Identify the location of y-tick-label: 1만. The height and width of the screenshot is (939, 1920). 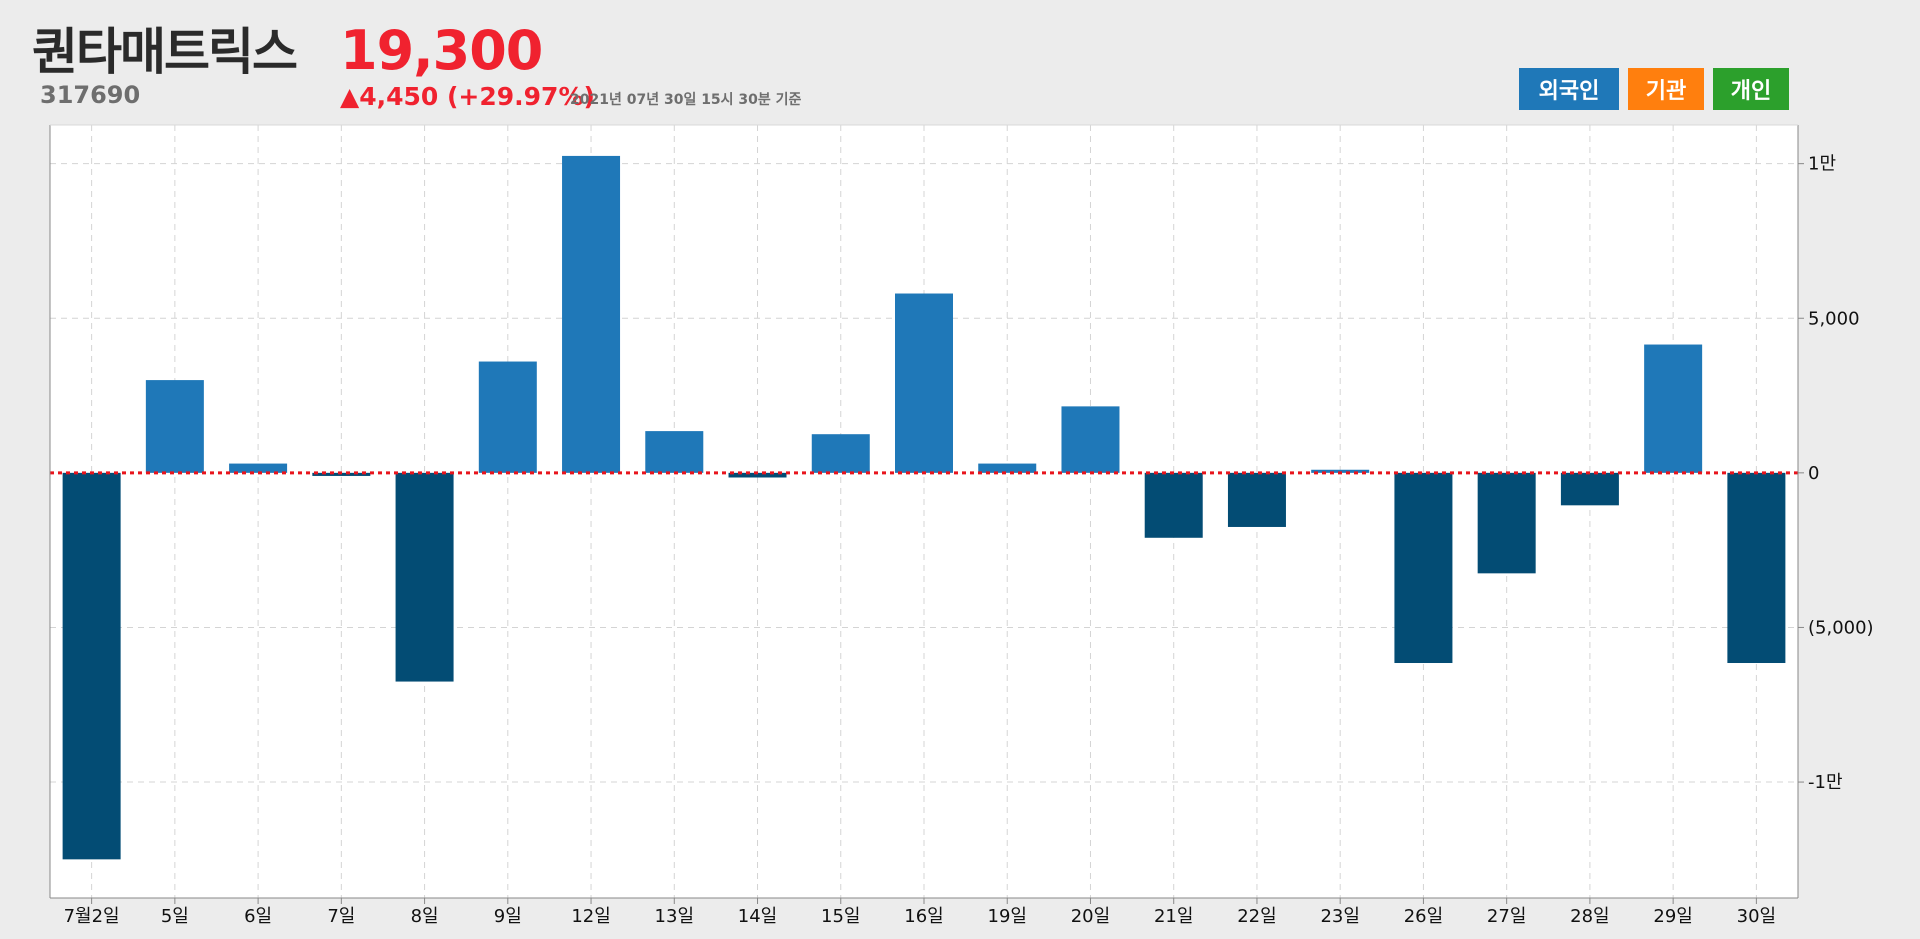
(1822, 164).